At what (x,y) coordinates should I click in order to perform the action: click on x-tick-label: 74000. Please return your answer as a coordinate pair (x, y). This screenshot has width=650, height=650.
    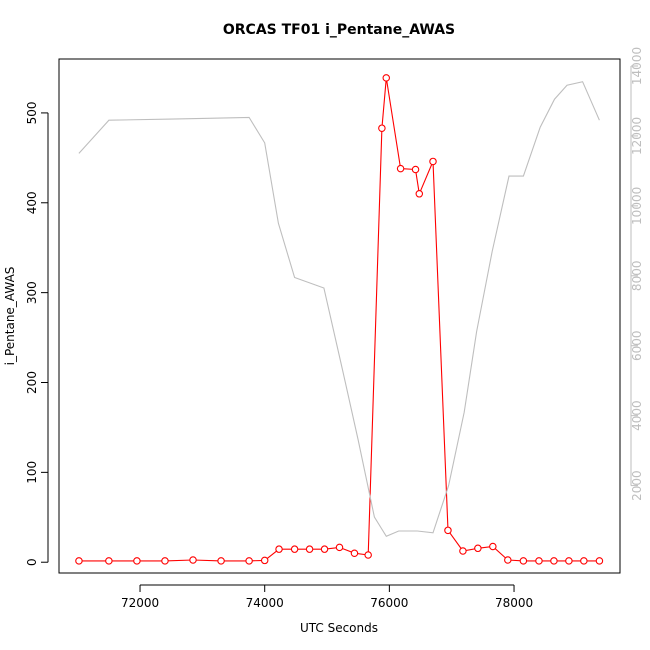
    Looking at the image, I should click on (265, 603).